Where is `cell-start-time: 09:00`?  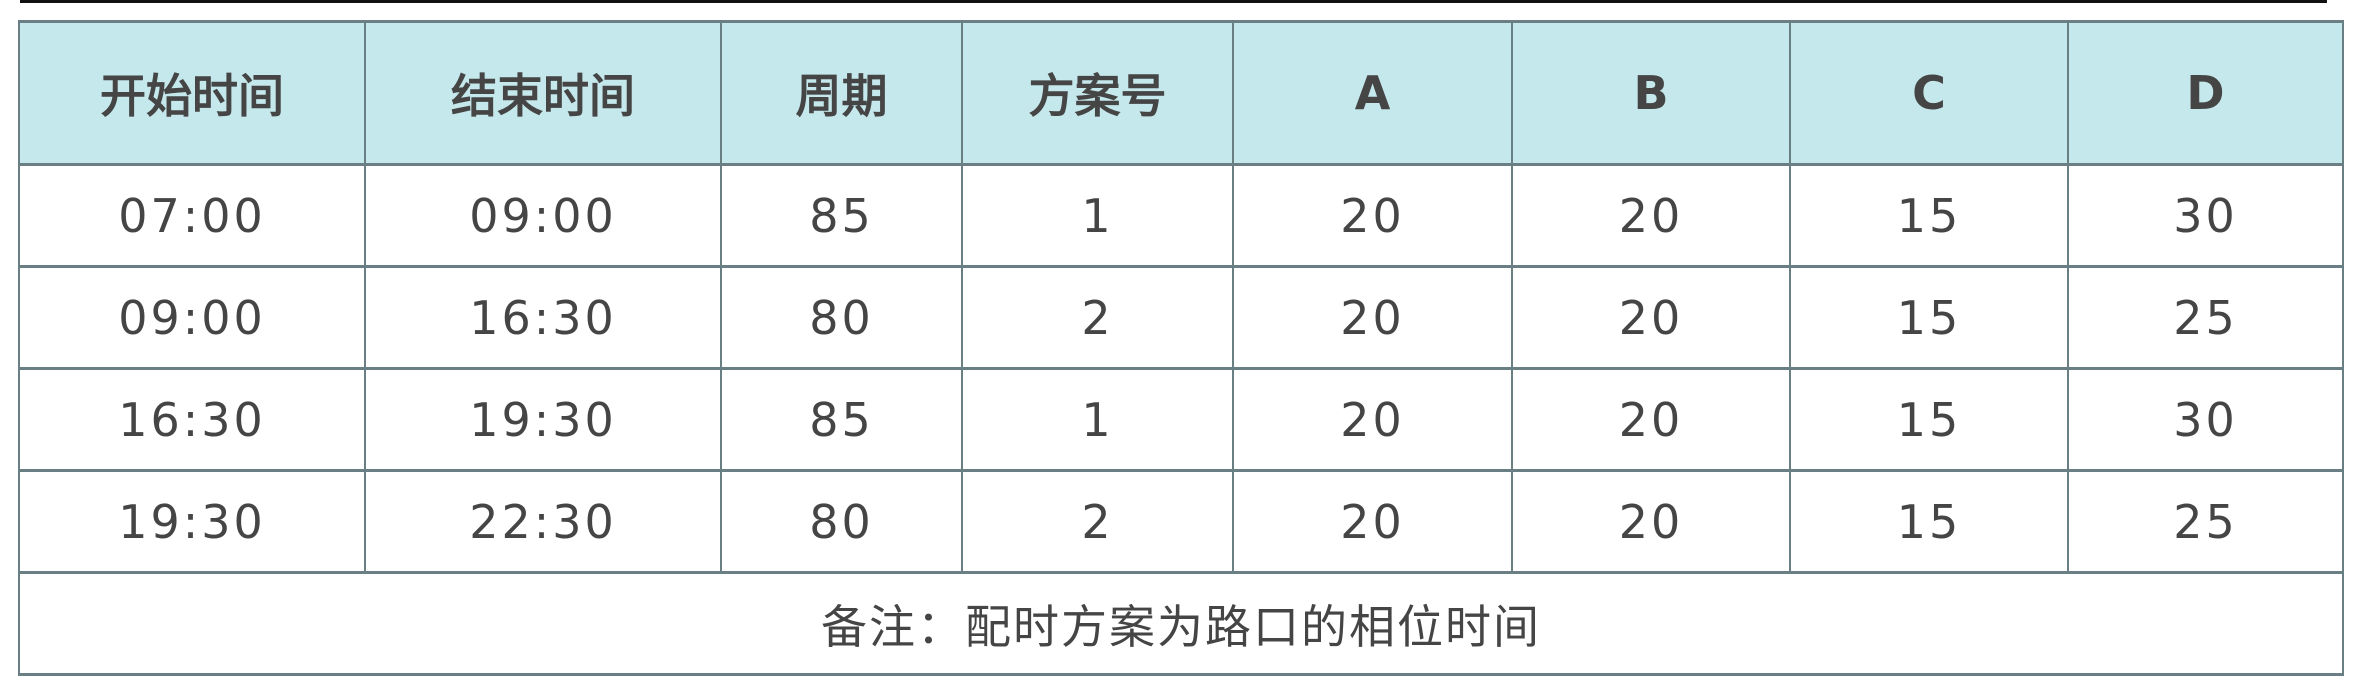
cell-start-time: 09:00 is located at coordinates (192, 317).